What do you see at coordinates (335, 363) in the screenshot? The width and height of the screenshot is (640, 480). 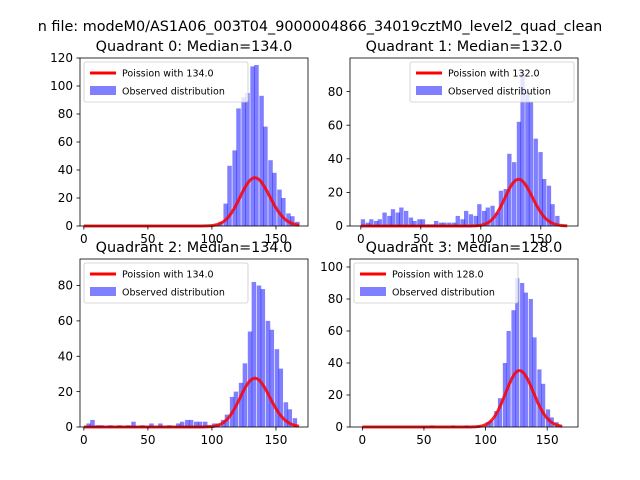 I see `y-tick-label: 40` at bounding box center [335, 363].